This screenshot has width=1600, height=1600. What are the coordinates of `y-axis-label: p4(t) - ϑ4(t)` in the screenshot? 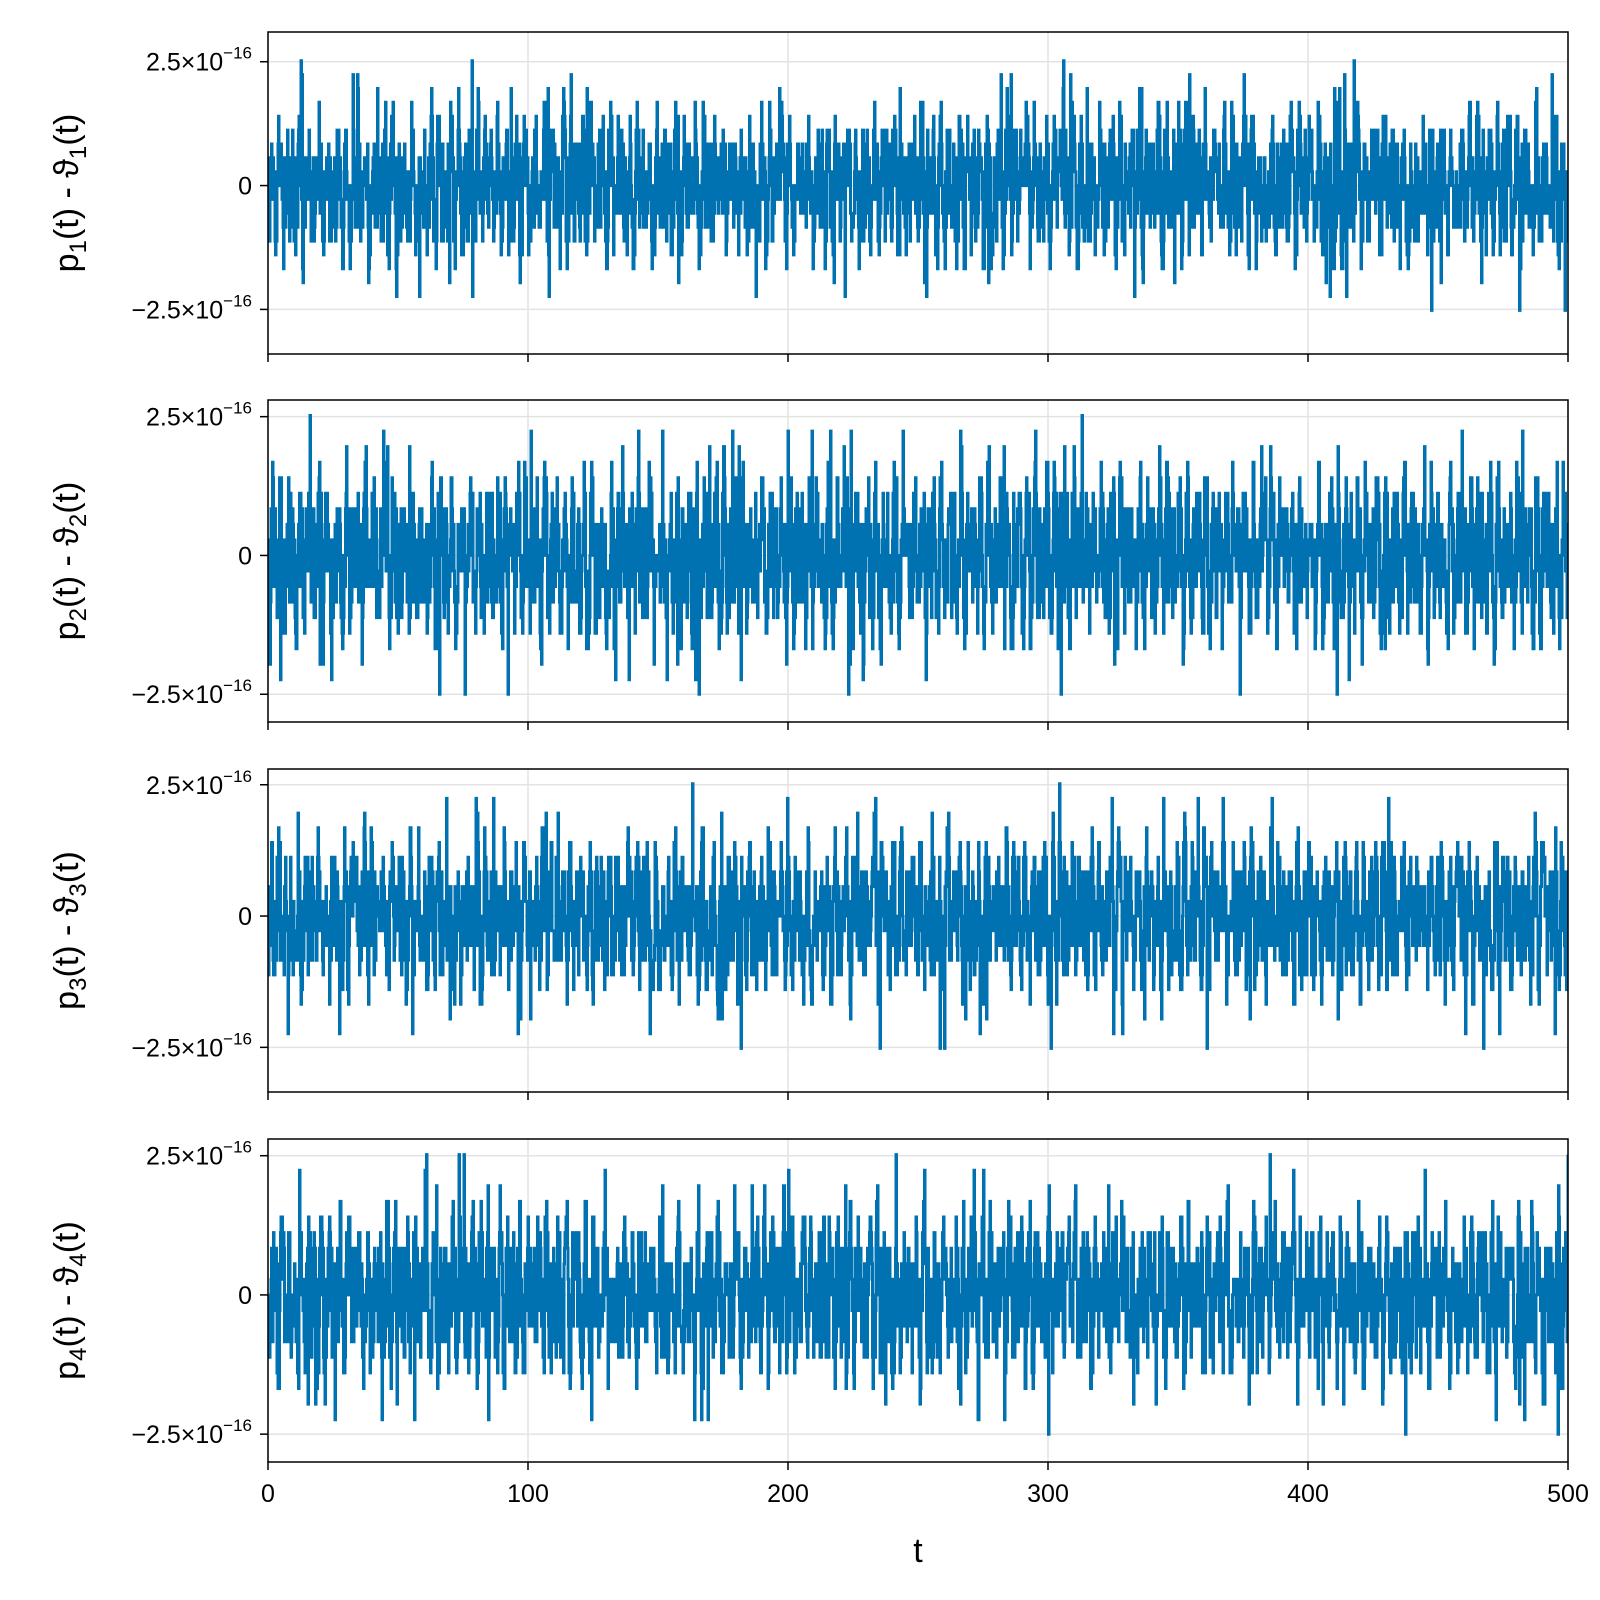 It's located at (70, 1300).